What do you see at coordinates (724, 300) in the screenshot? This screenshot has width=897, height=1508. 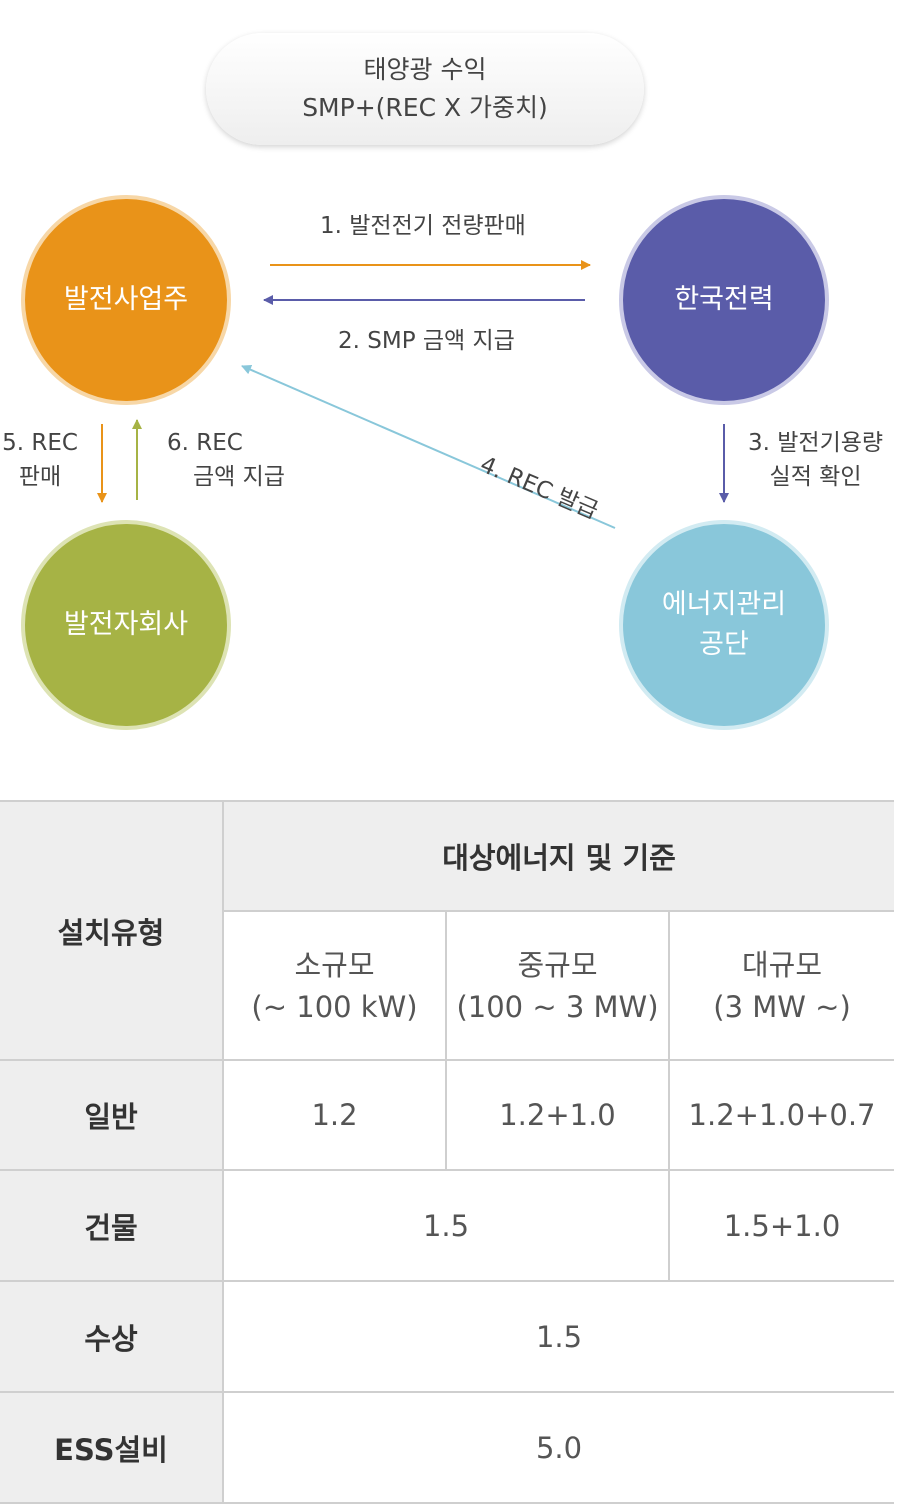 I see `node-kepco: 한국전력` at bounding box center [724, 300].